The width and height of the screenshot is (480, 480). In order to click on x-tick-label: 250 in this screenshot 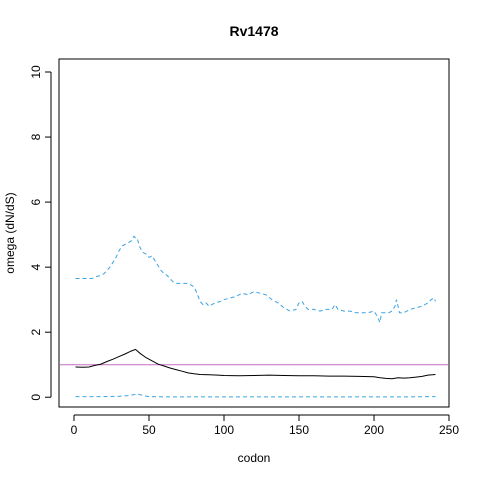, I will do `click(449, 430)`.